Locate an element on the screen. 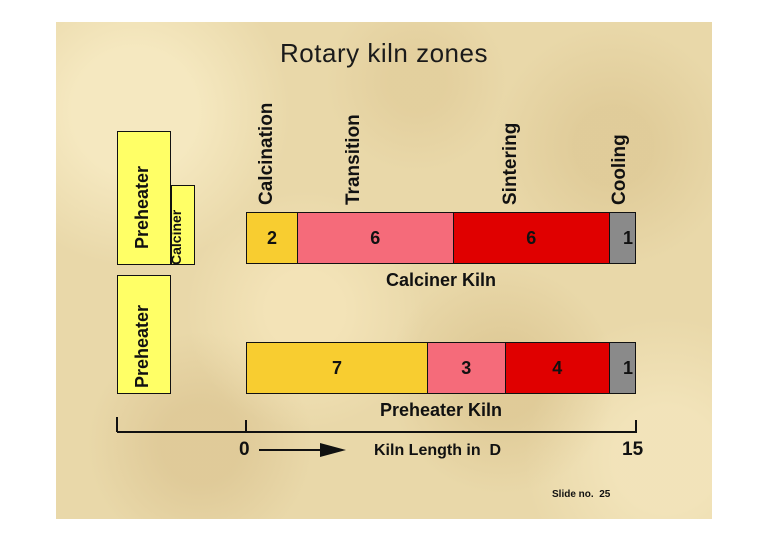 The width and height of the screenshot is (768, 543). segment-transition: 6 is located at coordinates (375, 238).